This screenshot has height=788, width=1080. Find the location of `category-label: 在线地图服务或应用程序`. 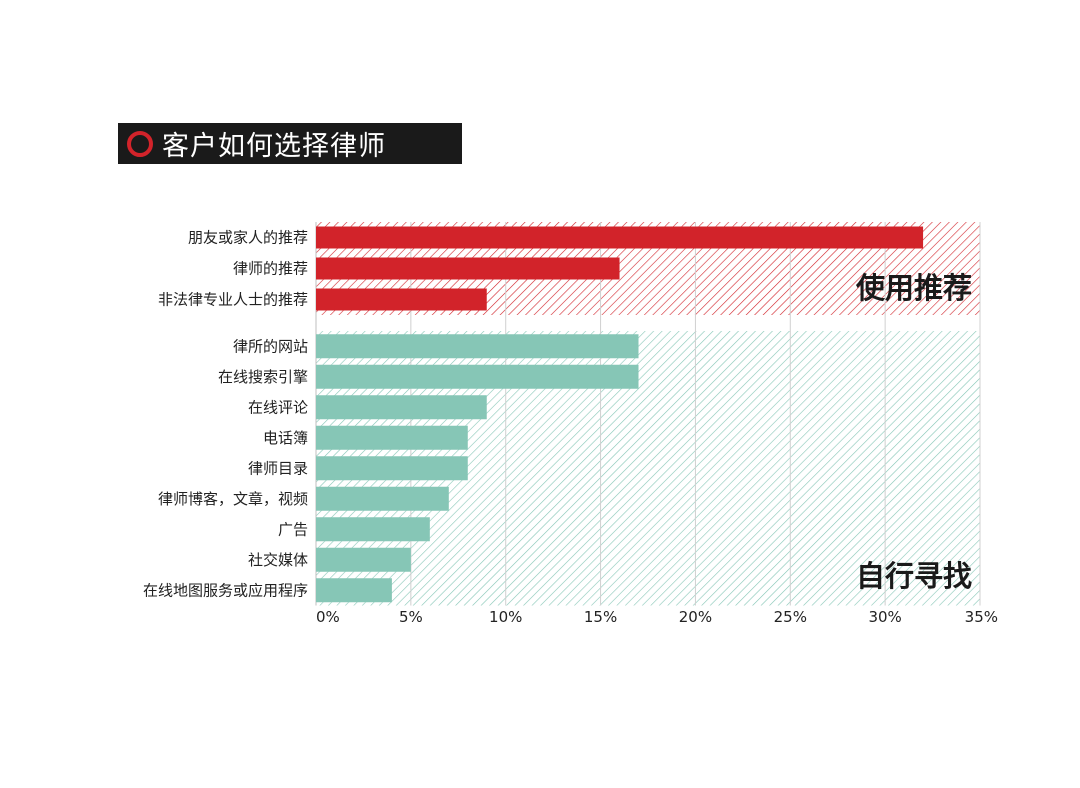

category-label: 在线地图服务或应用程序 is located at coordinates (225, 590).